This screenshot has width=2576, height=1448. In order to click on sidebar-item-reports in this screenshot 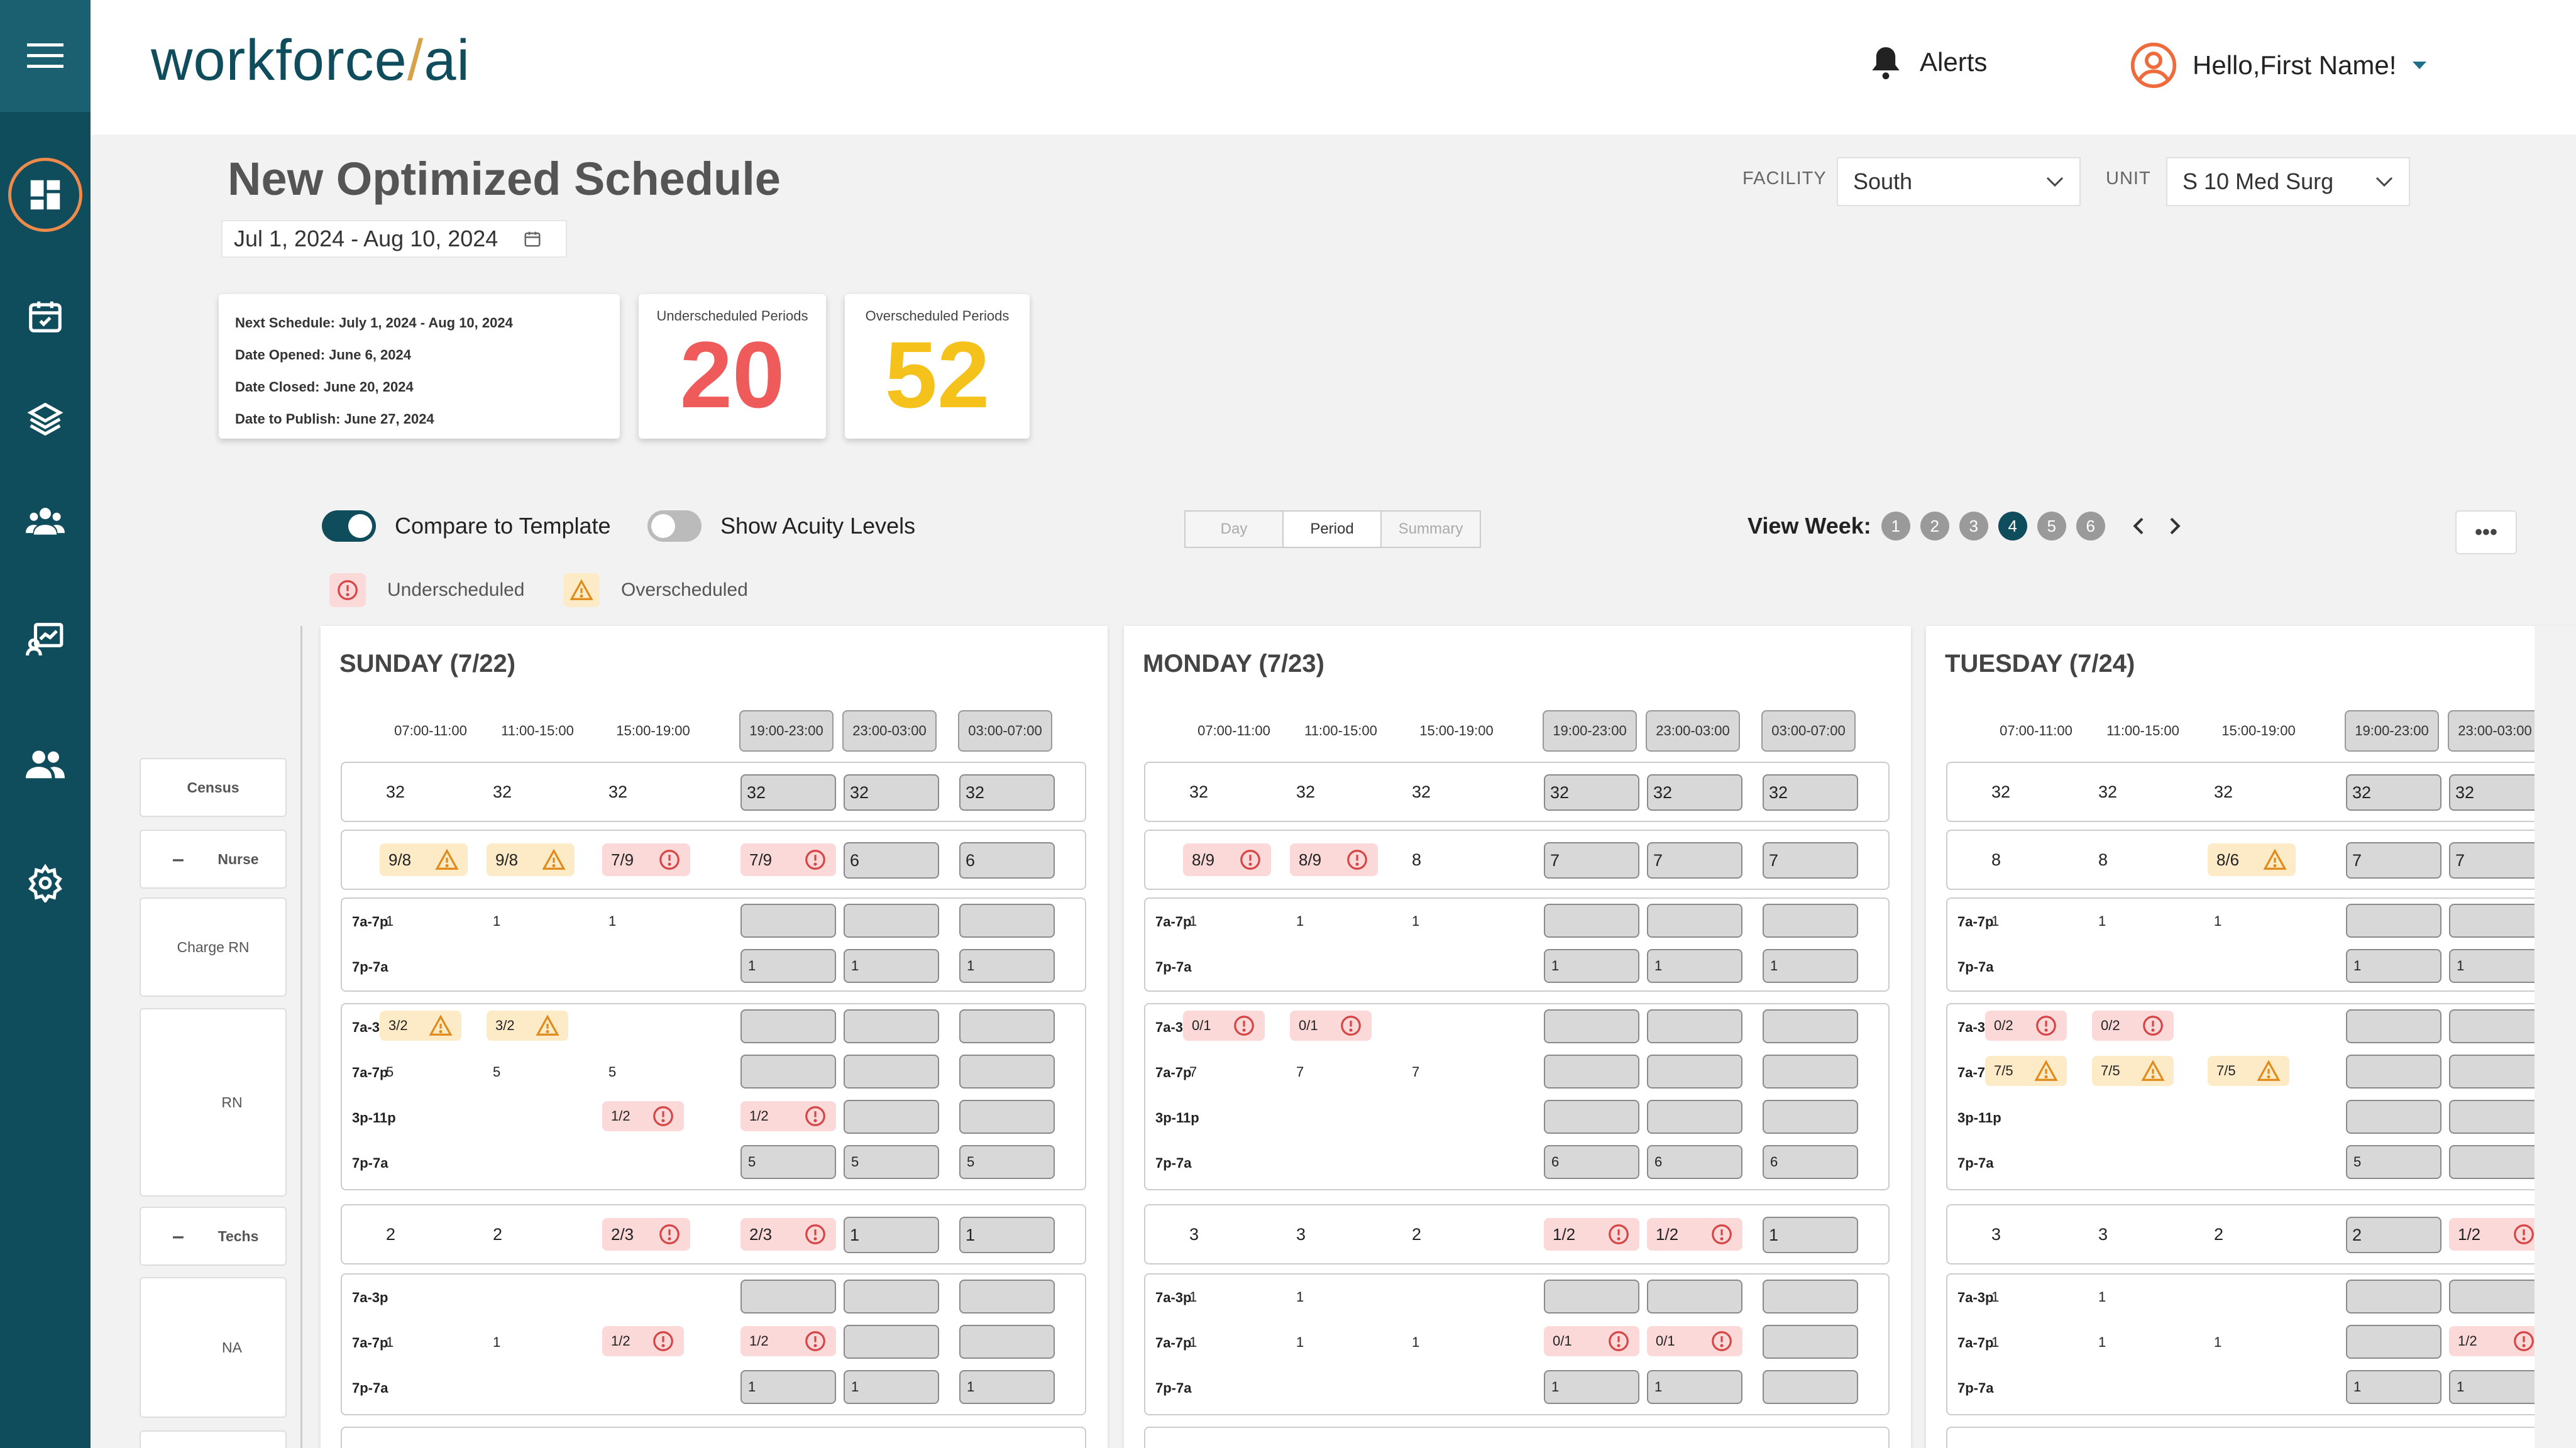, I will do `click(45, 639)`.